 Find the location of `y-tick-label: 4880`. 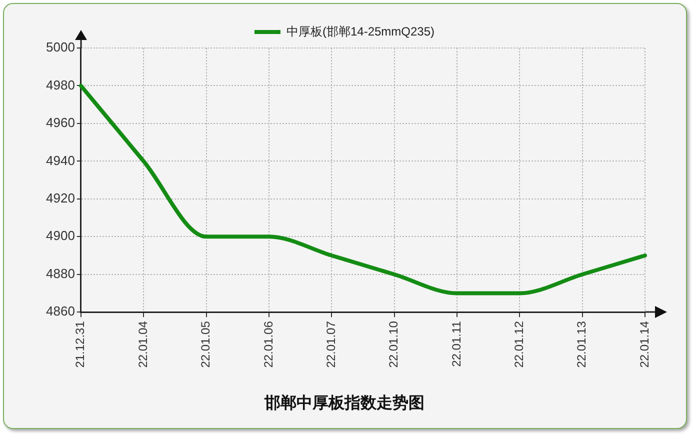

y-tick-label: 4880 is located at coordinates (60, 273).